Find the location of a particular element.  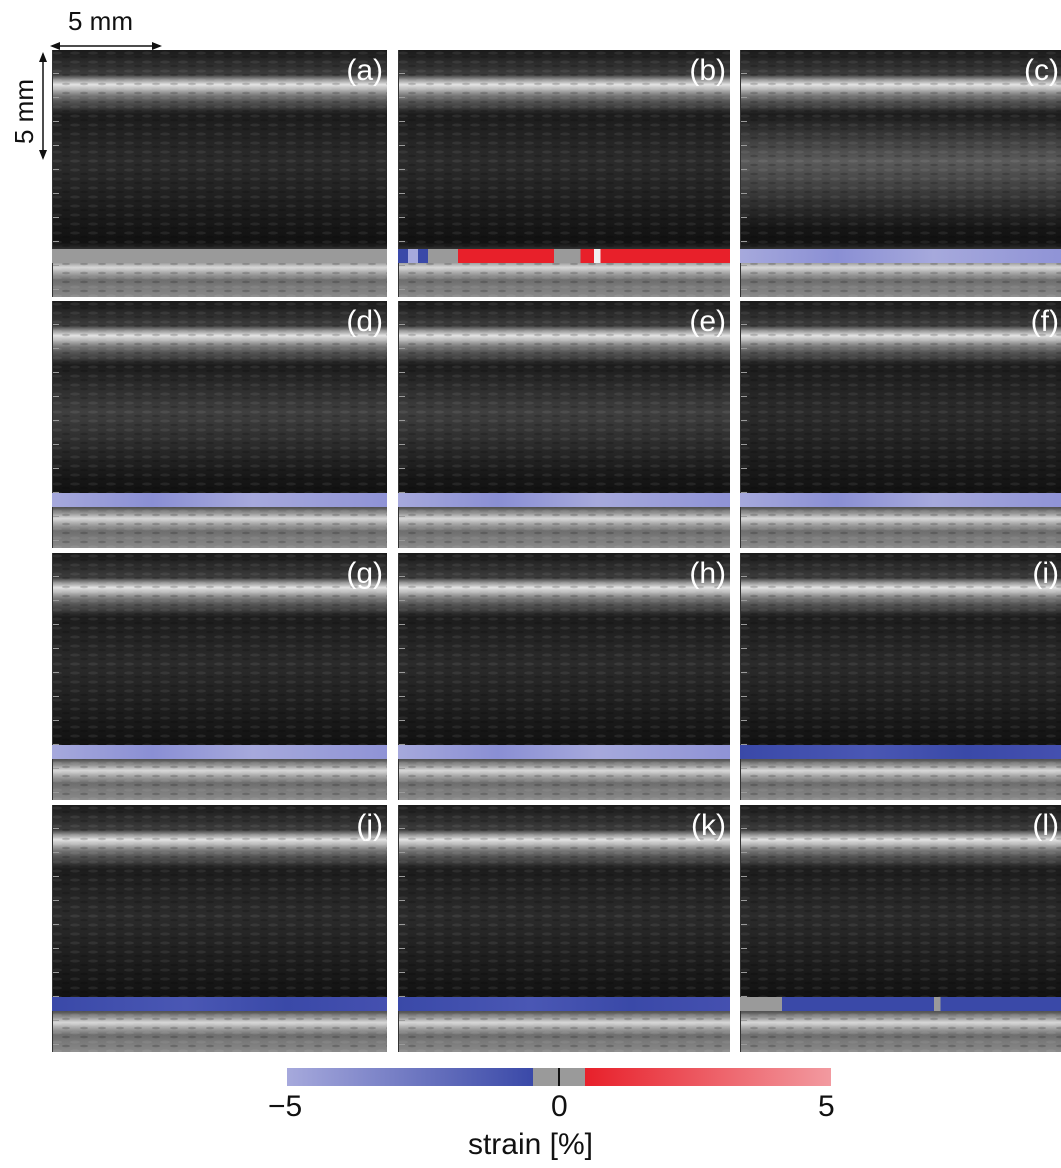

ultrasound-panel: (a) is located at coordinates (218, 173).